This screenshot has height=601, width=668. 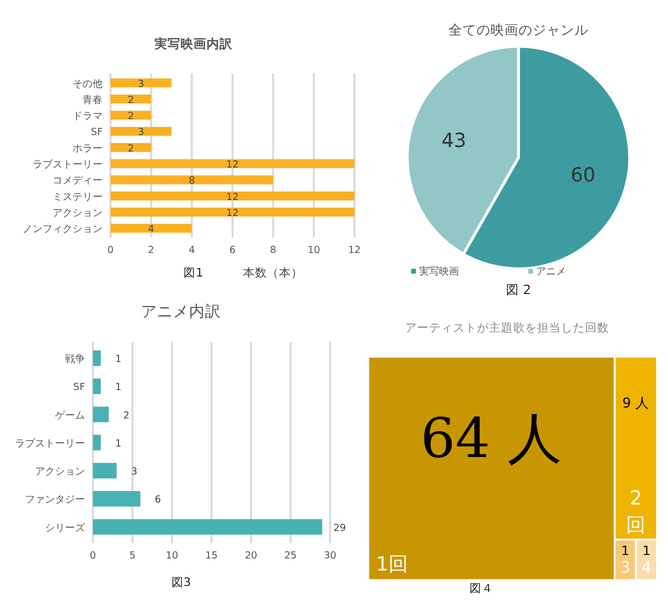 What do you see at coordinates (62, 230) in the screenshot?
I see `y-tick-label: ノンフィクション` at bounding box center [62, 230].